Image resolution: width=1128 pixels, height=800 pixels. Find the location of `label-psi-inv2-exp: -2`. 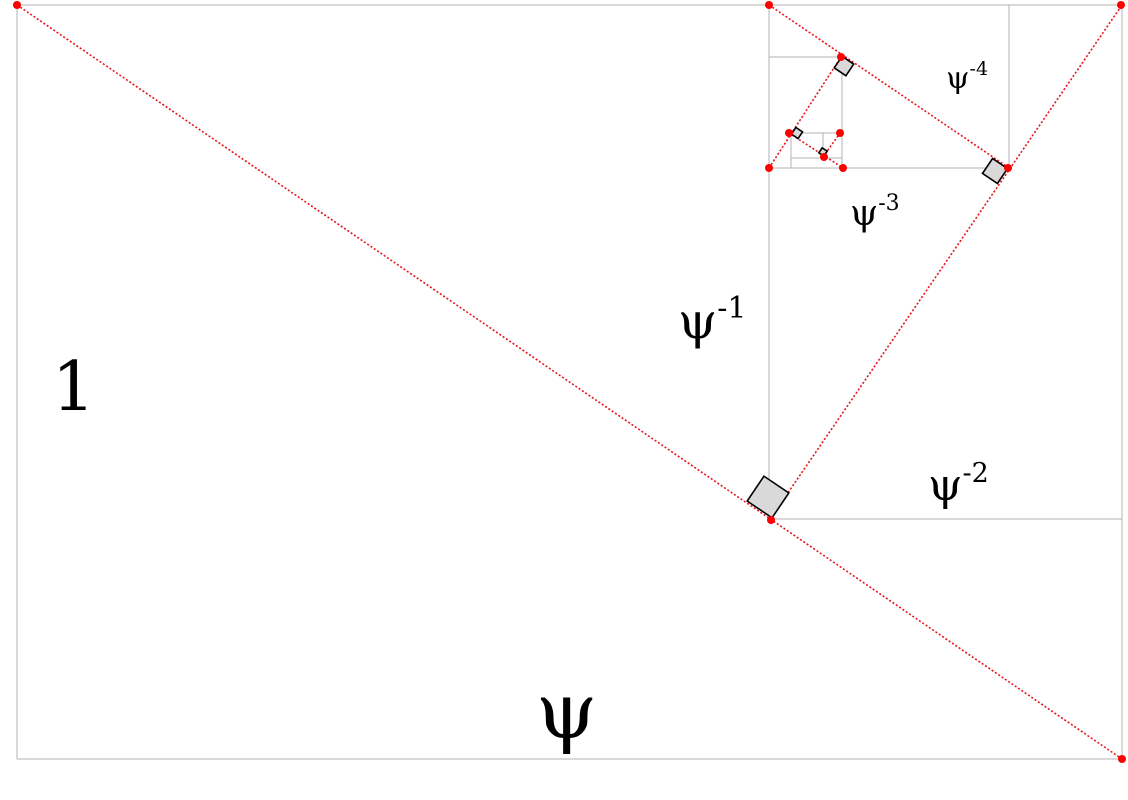

label-psi-inv2-exp: -2 is located at coordinates (976, 473).